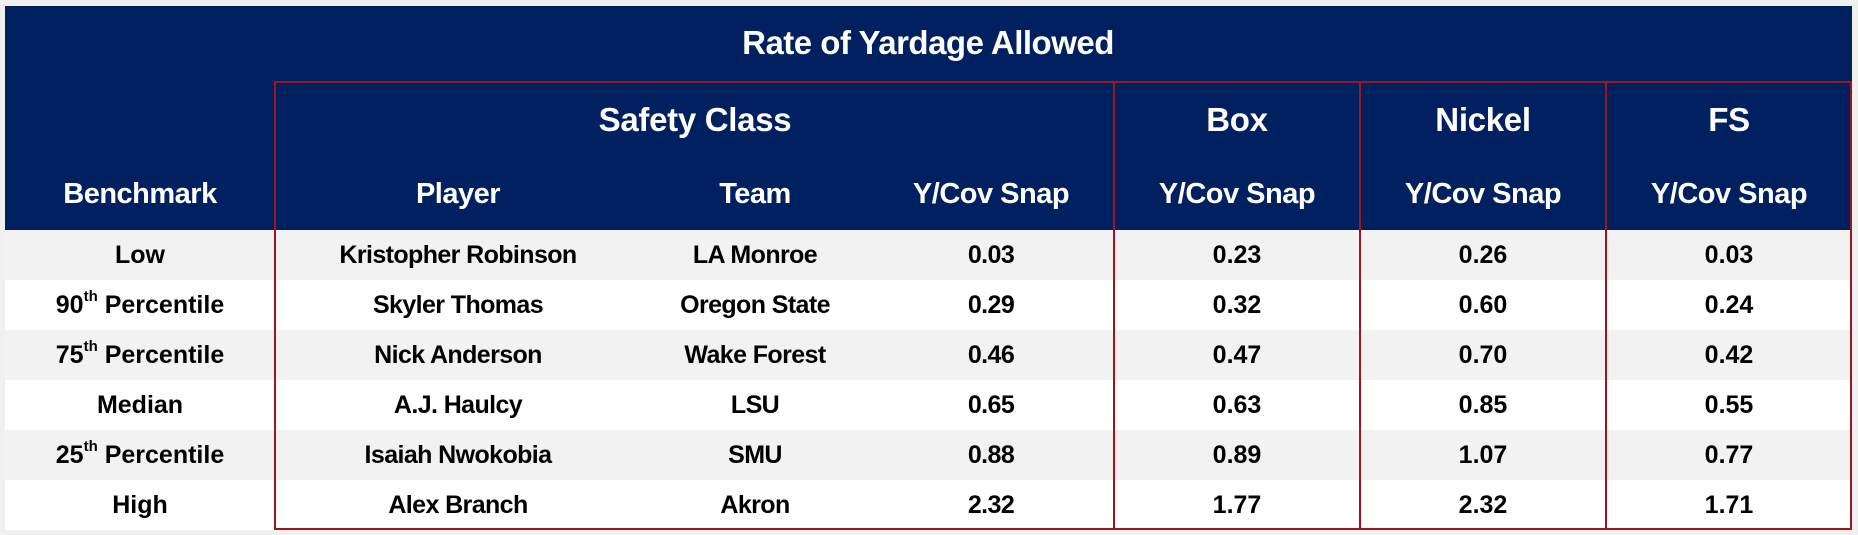 Image resolution: width=1858 pixels, height=535 pixels. Describe the element at coordinates (1237, 455) in the screenshot. I see `cell-box: 0.89` at that location.